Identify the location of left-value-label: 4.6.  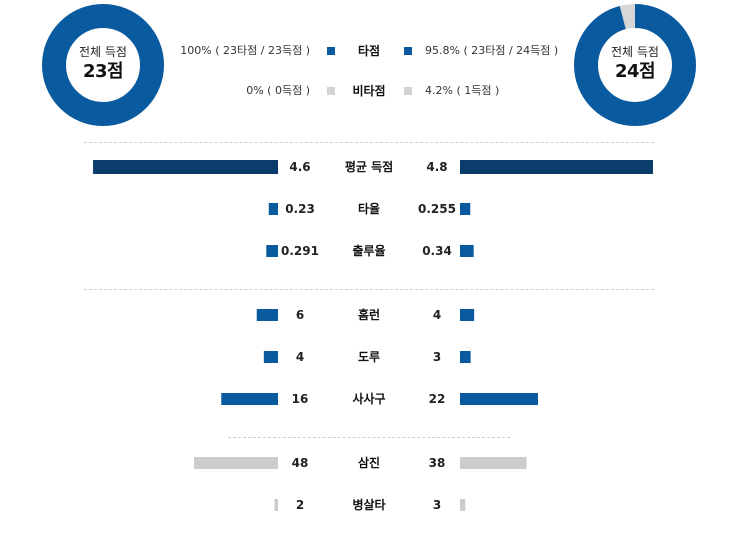
(299, 167).